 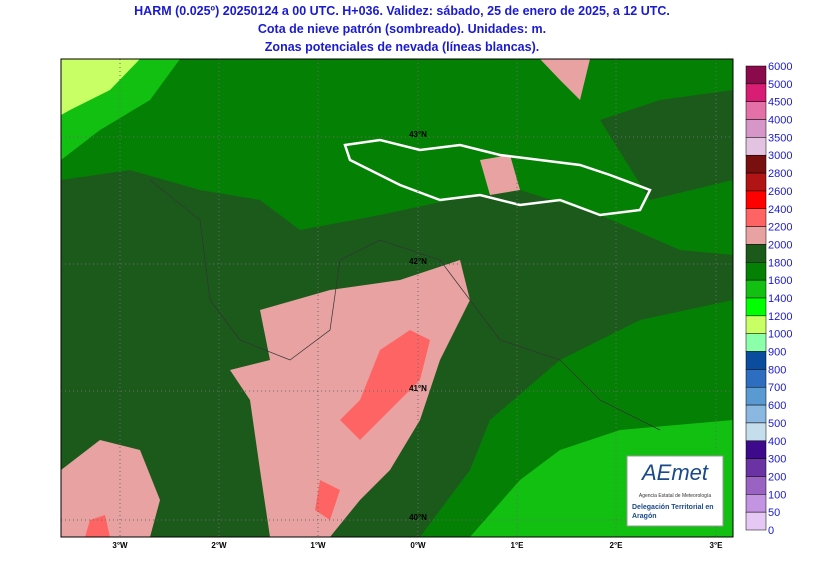 What do you see at coordinates (780, 245) in the screenshot?
I see `colorbar-label: 2000` at bounding box center [780, 245].